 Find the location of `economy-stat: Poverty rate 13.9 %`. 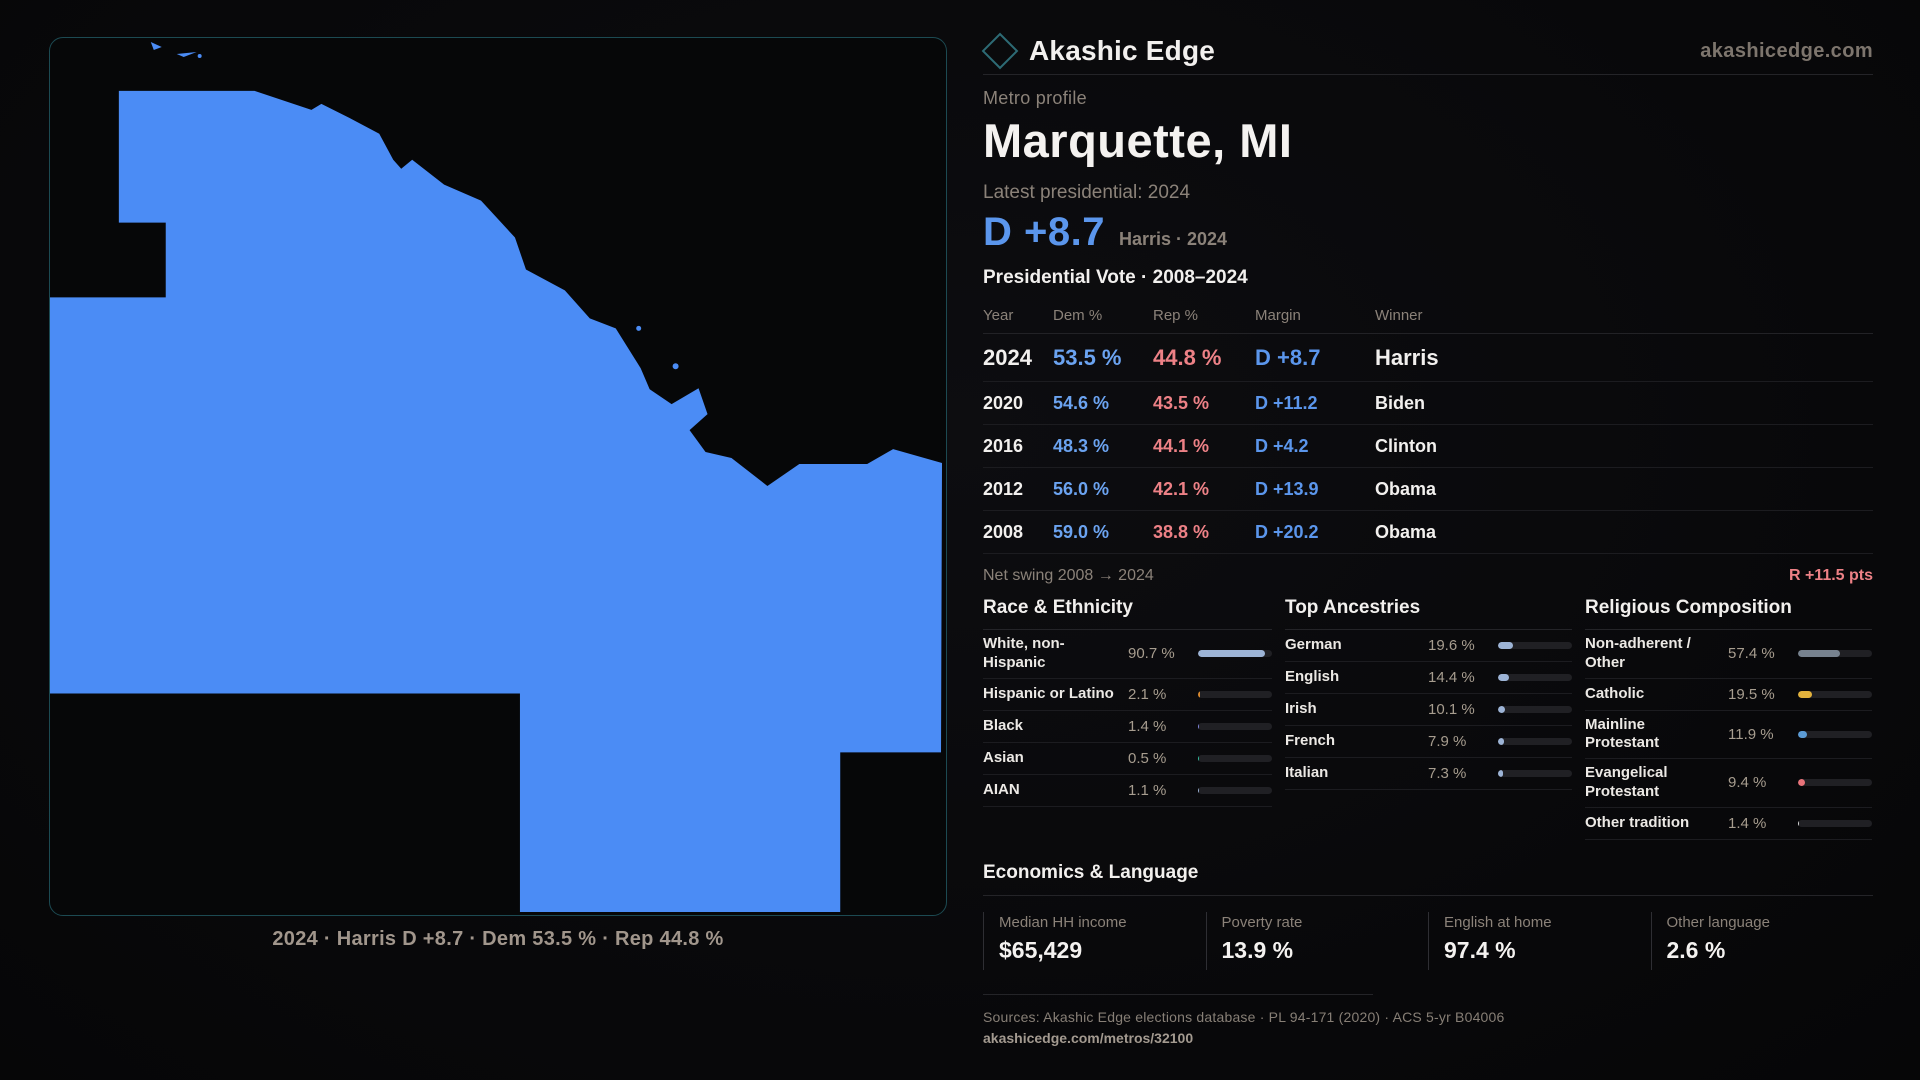

economy-stat: Poverty rate 13.9 % is located at coordinates (1317, 940).